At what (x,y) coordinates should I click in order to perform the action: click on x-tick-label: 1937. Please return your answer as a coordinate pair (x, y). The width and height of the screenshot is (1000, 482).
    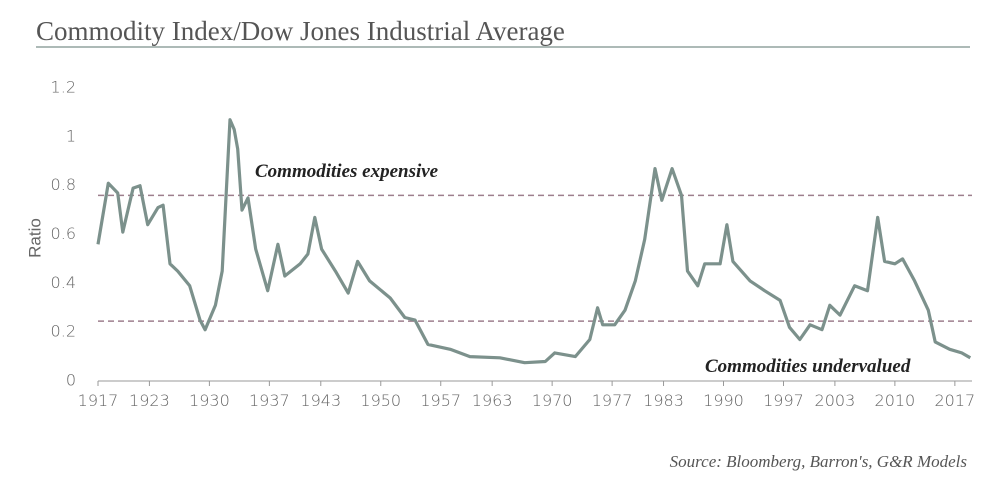
    Looking at the image, I should click on (269, 400).